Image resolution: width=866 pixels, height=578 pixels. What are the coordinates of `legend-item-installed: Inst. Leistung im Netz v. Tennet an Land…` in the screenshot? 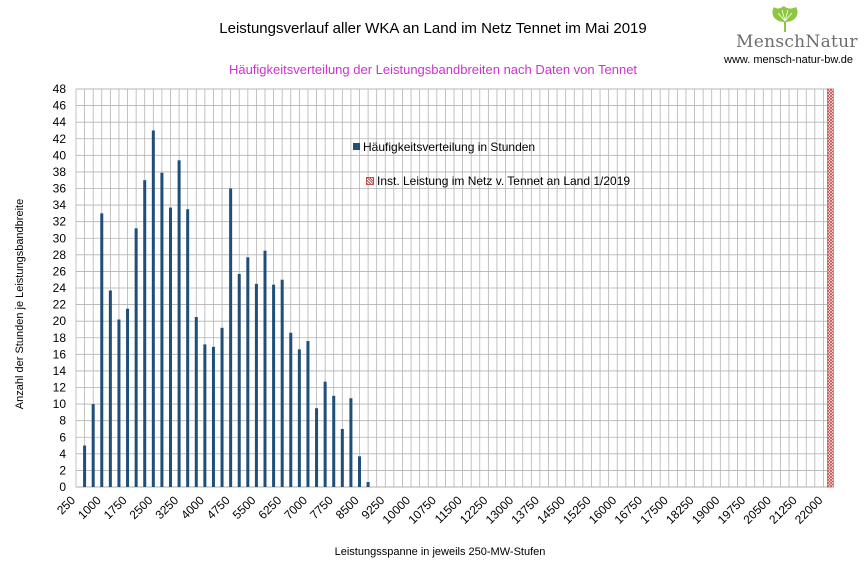 It's located at (498, 181).